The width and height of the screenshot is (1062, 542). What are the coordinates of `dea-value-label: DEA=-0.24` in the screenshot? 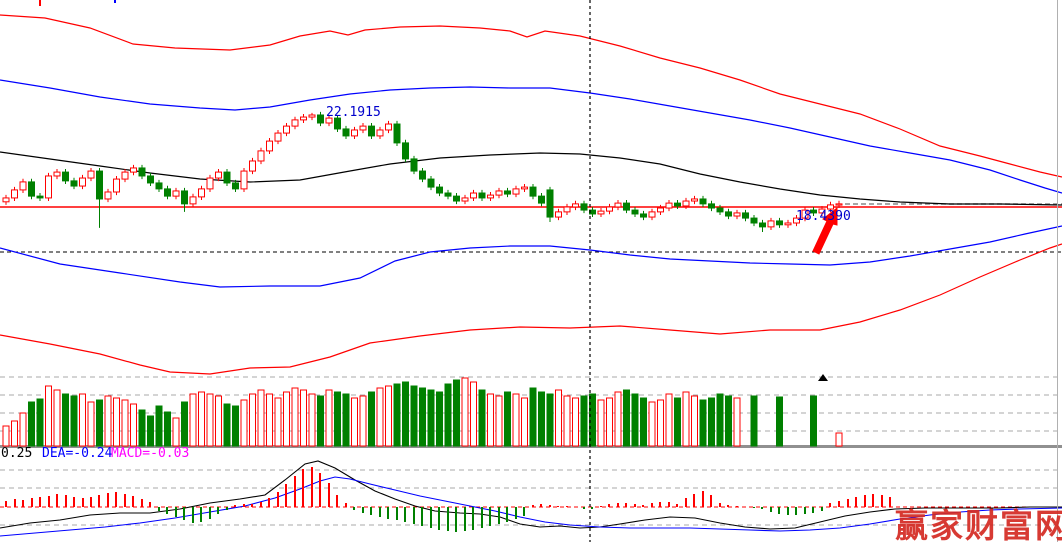 It's located at (77, 453).